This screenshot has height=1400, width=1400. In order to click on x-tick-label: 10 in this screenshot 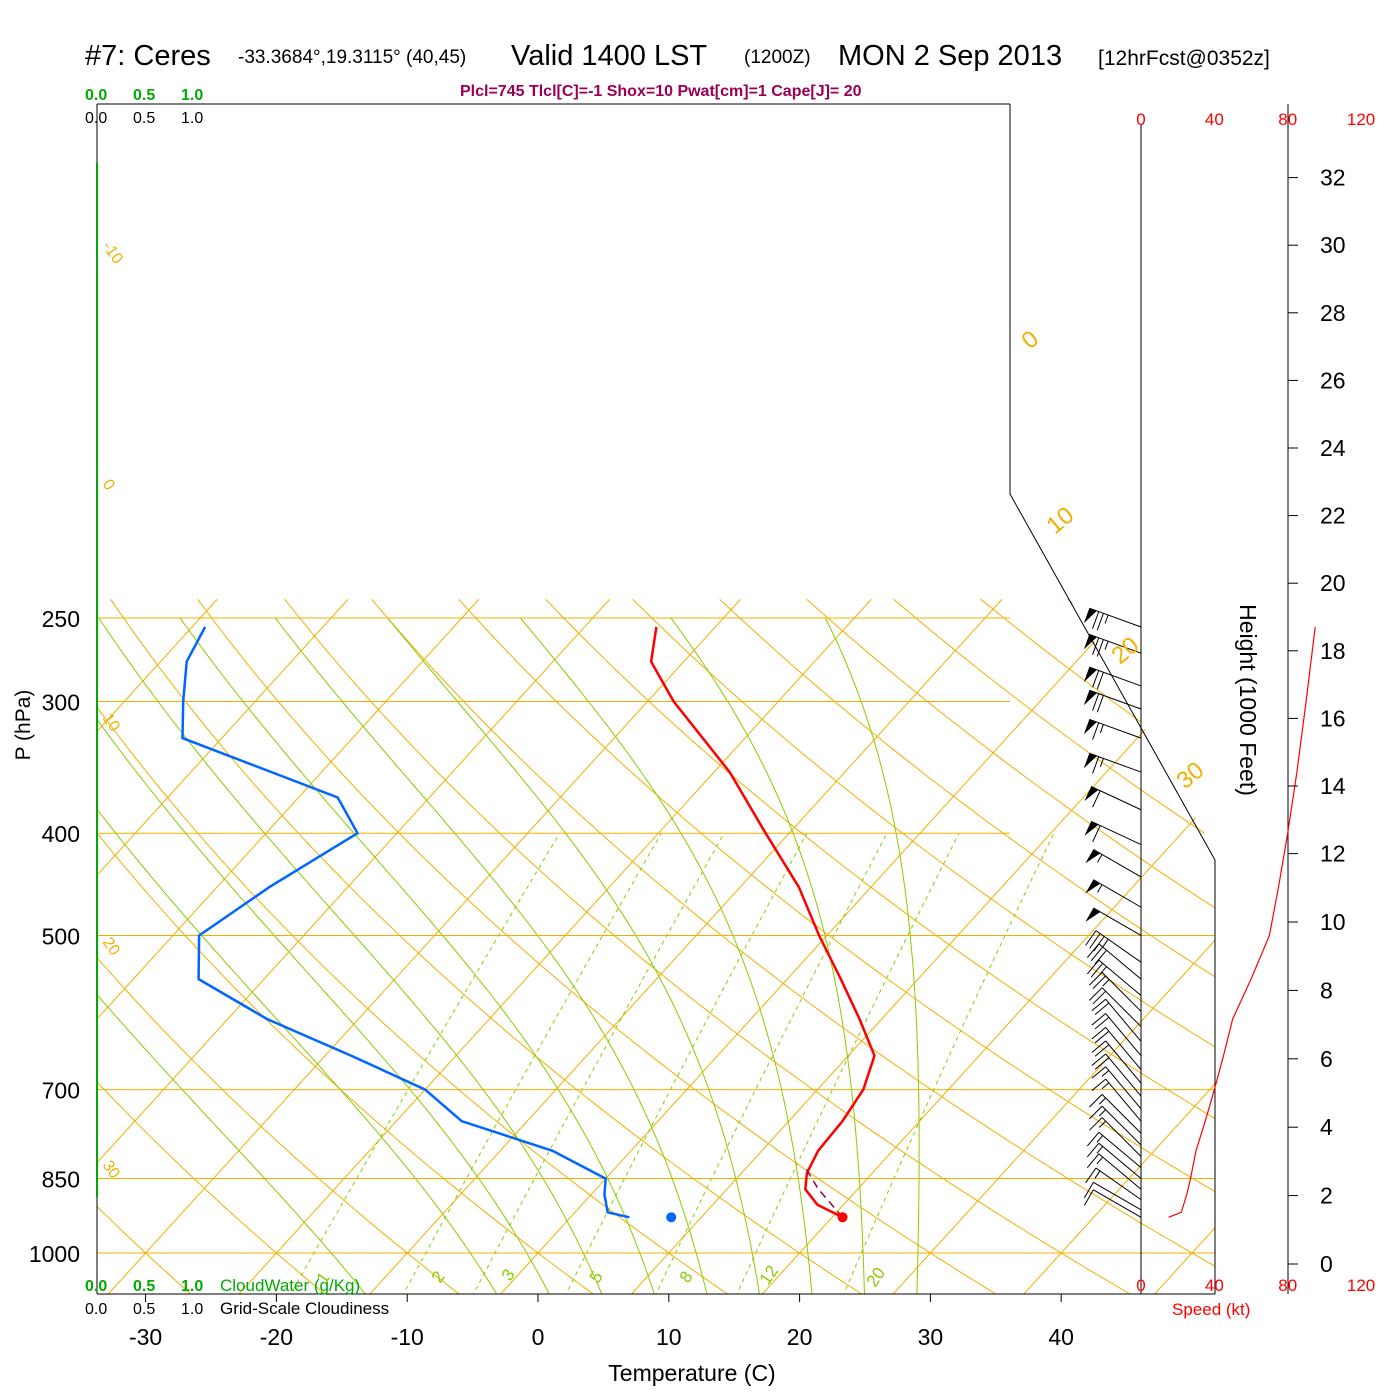, I will do `click(669, 1337)`.